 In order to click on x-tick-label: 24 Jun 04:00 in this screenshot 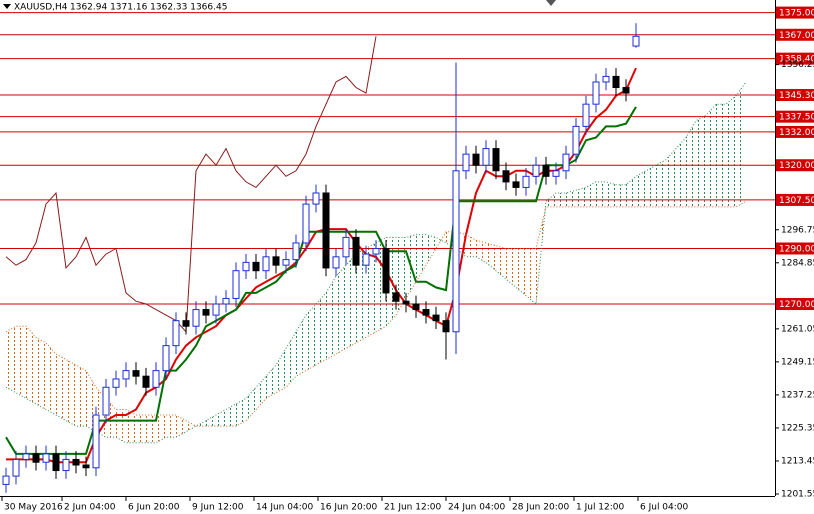, I will do `click(476, 508)`.